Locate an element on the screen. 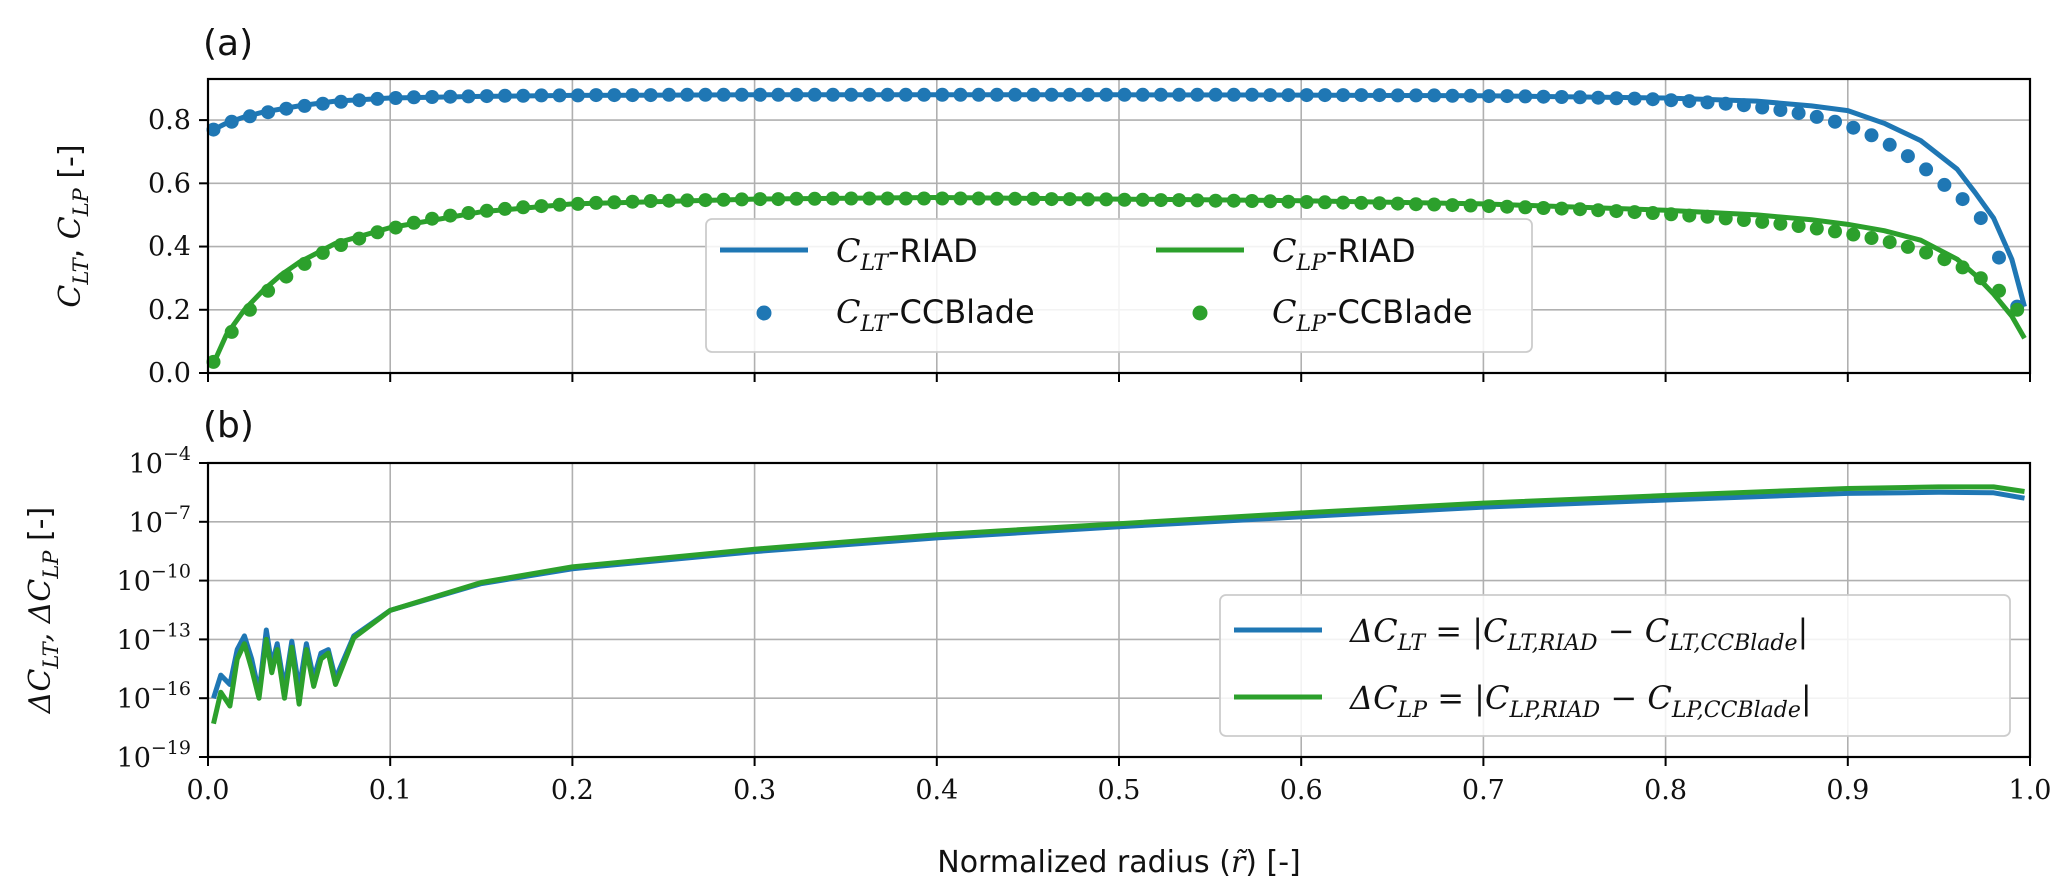  legend-label-clp-riad: CLP-RIAD is located at coordinates (1344, 254).